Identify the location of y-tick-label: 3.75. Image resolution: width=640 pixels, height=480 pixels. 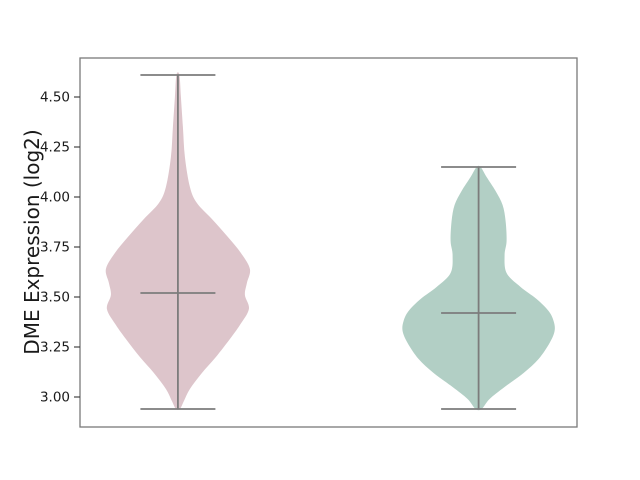
(55, 248).